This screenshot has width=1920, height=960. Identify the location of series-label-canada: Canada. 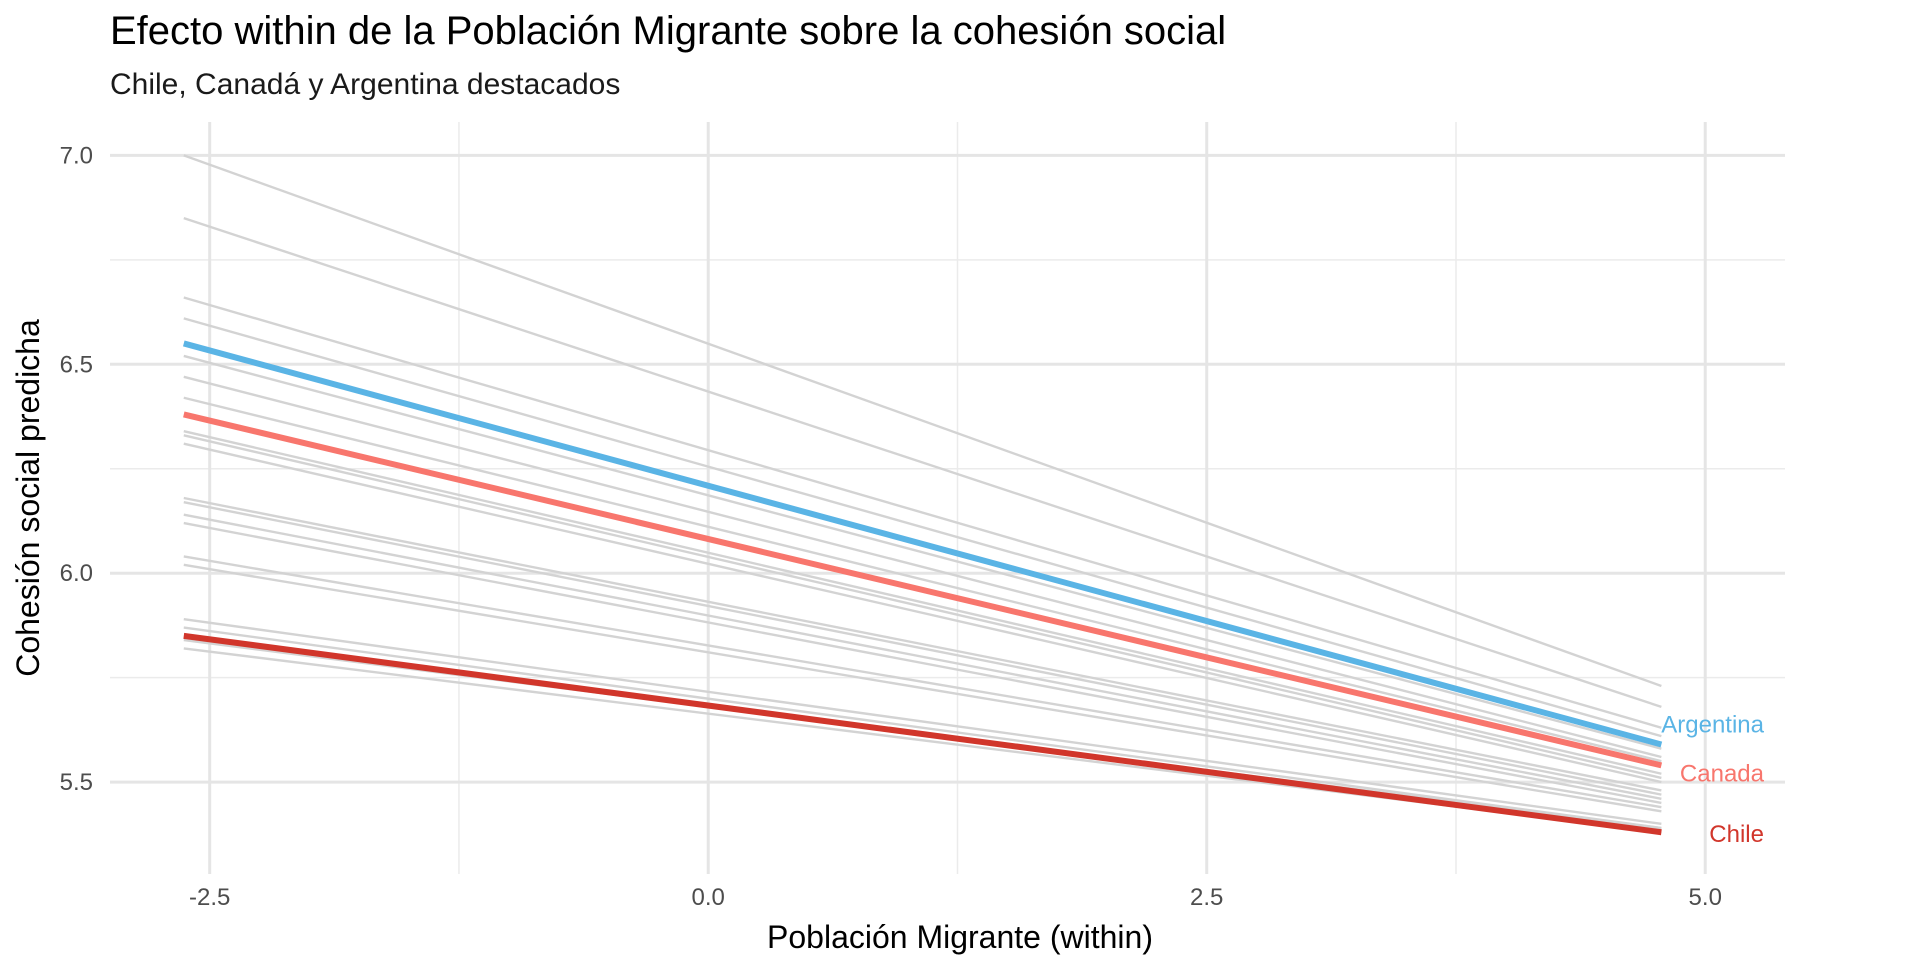
(1722, 773).